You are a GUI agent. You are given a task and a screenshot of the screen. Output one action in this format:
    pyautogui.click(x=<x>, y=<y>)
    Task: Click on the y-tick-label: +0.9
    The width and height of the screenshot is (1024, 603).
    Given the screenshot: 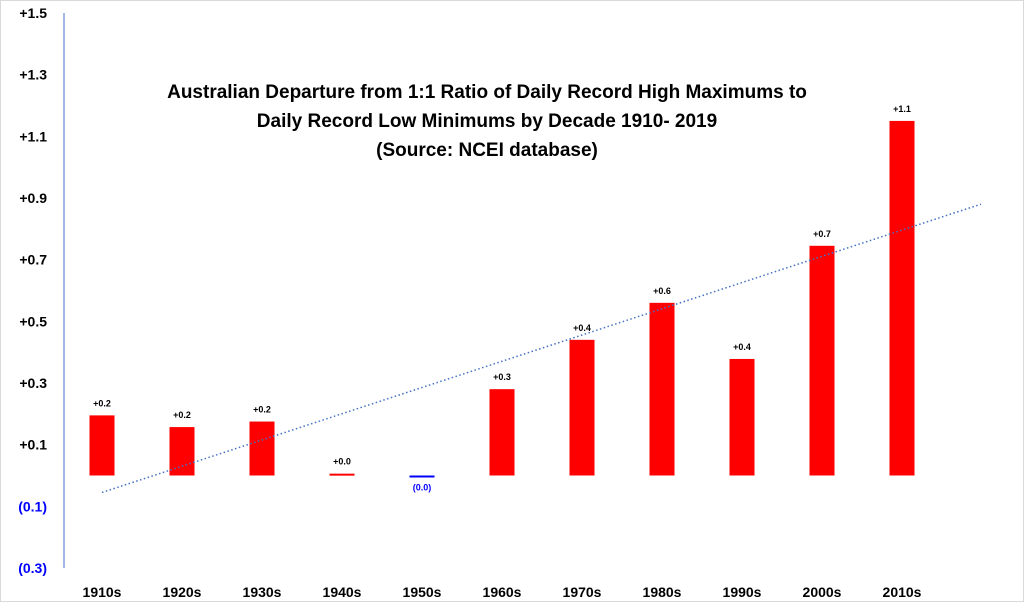 What is the action you would take?
    pyautogui.click(x=33, y=198)
    